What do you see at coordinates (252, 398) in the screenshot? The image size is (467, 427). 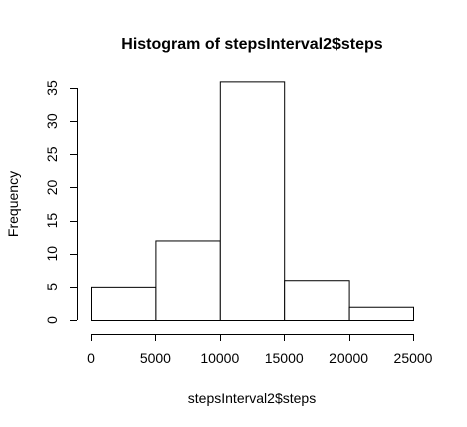 I see `x-axis-label: stepsInterval2$steps` at bounding box center [252, 398].